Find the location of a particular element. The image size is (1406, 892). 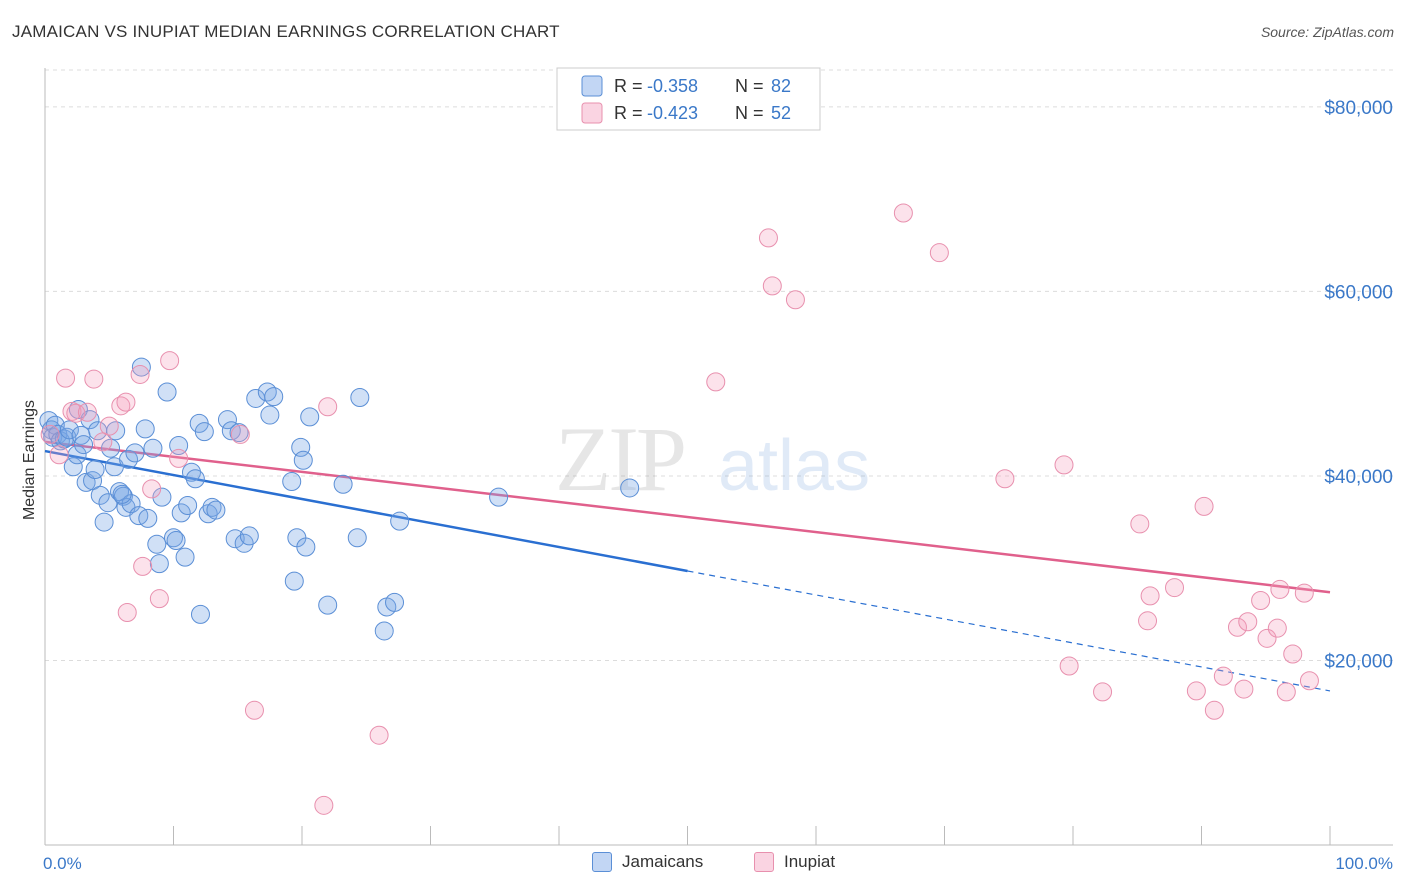

legend-r-value-inupiat: -0.423 is located at coordinates (672, 113).